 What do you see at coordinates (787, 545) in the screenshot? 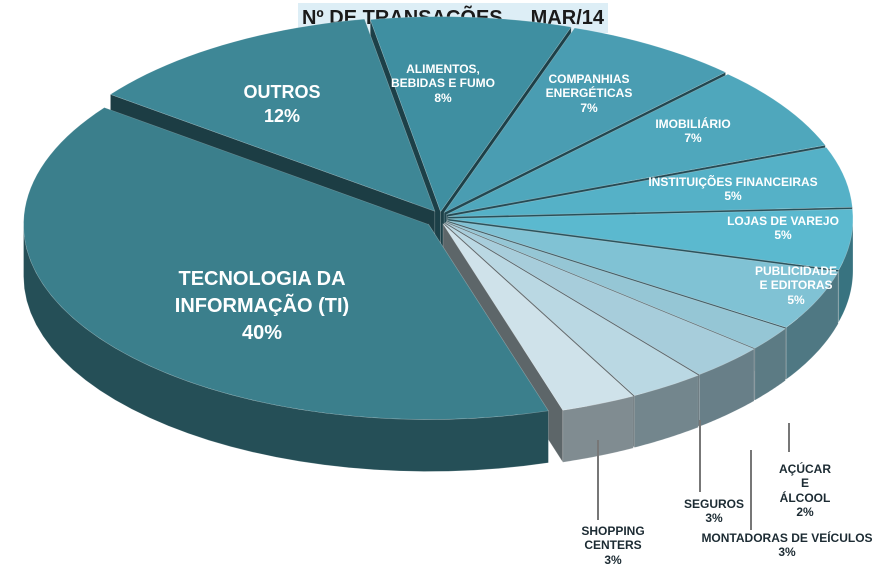
I see `label-montadoras: MONTADORAS DE VEÍCULOS 3%` at bounding box center [787, 545].